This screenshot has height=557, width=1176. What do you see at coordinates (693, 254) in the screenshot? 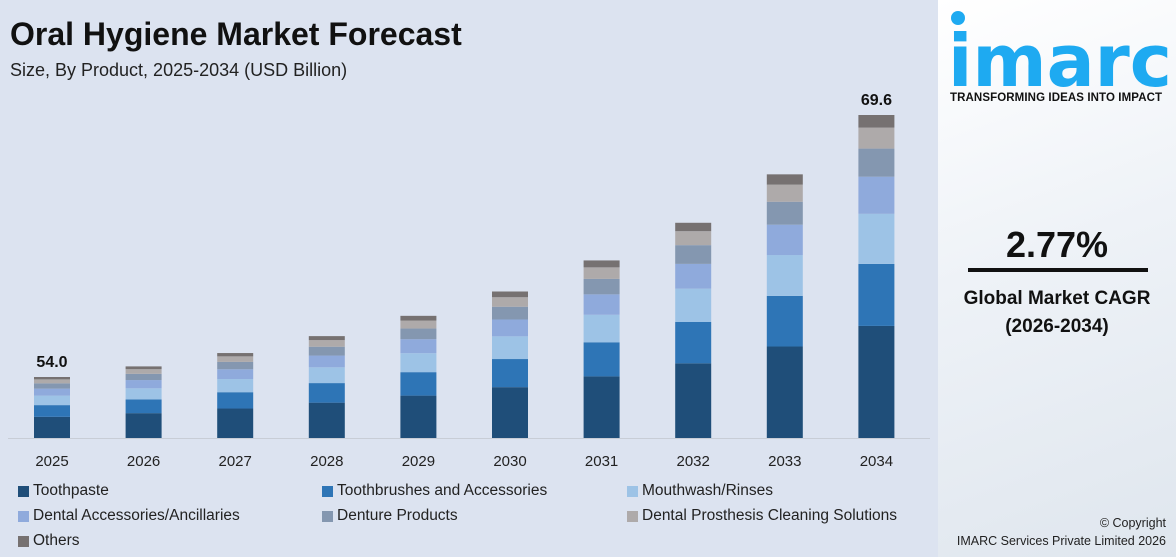
I see `bar-segment-denture-products-2032` at bounding box center [693, 254].